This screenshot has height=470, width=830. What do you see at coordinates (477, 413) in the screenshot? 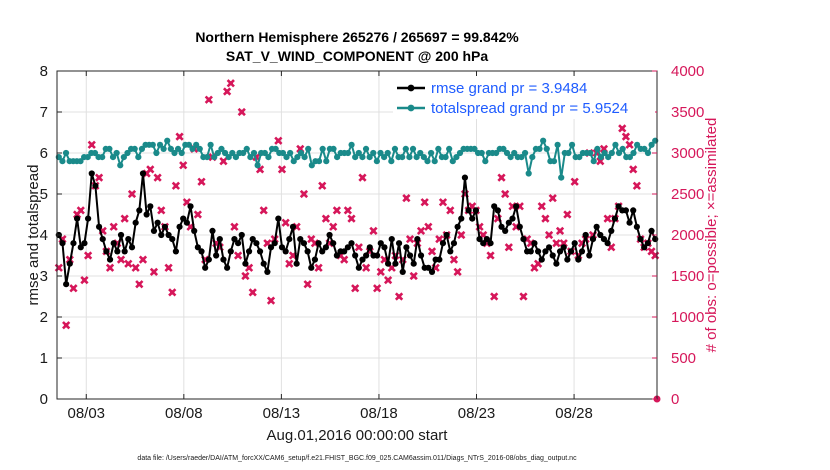
I see `x-tick-label: 08/23` at bounding box center [477, 413].